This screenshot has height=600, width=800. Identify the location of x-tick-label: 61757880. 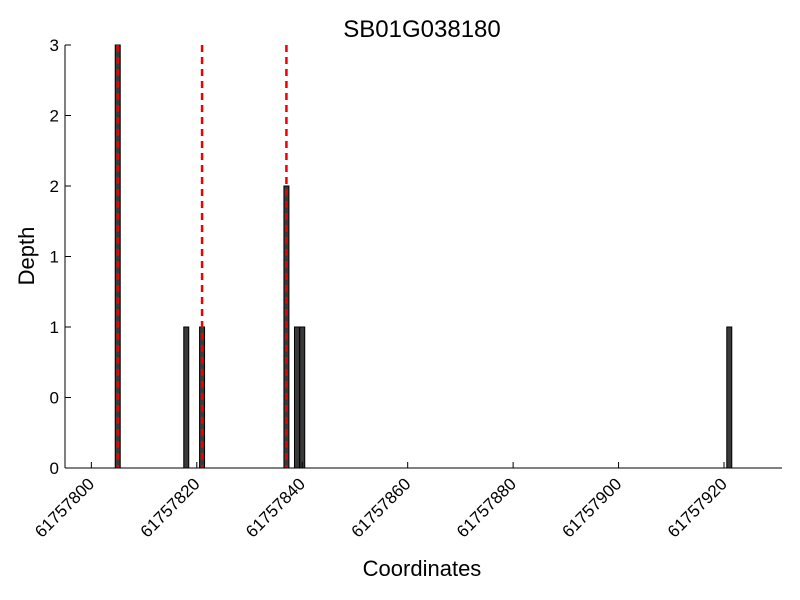
(486, 507).